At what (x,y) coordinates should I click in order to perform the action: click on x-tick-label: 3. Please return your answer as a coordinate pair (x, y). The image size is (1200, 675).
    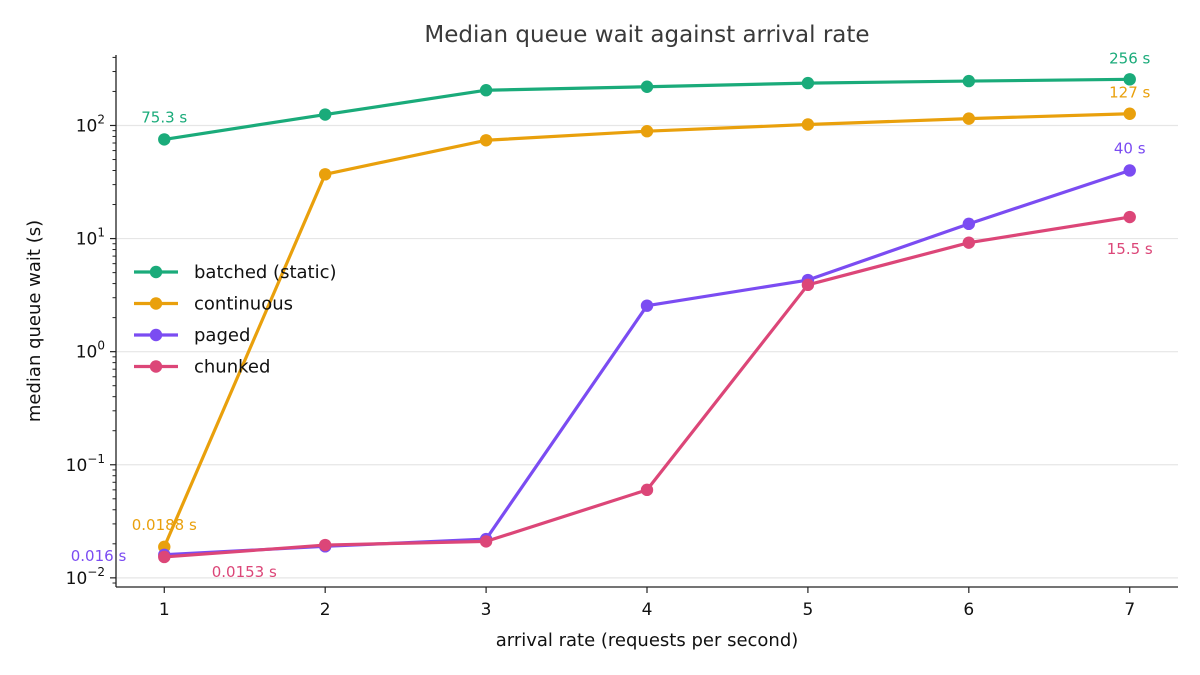
    Looking at the image, I should click on (486, 610).